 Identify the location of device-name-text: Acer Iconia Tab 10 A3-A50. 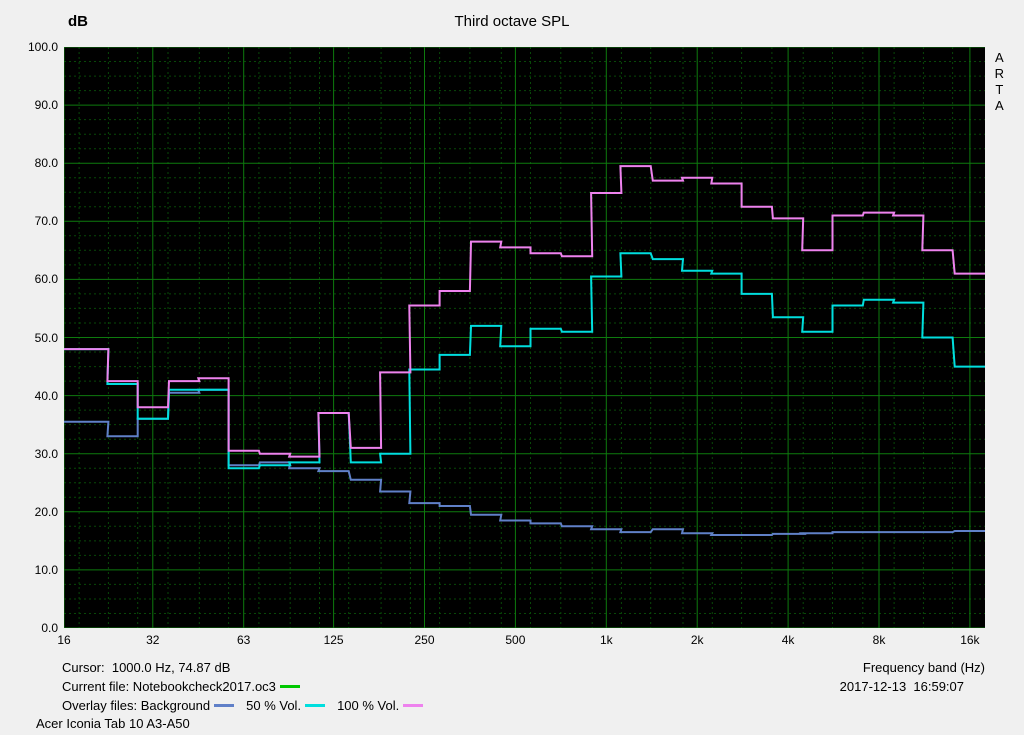
(113, 723).